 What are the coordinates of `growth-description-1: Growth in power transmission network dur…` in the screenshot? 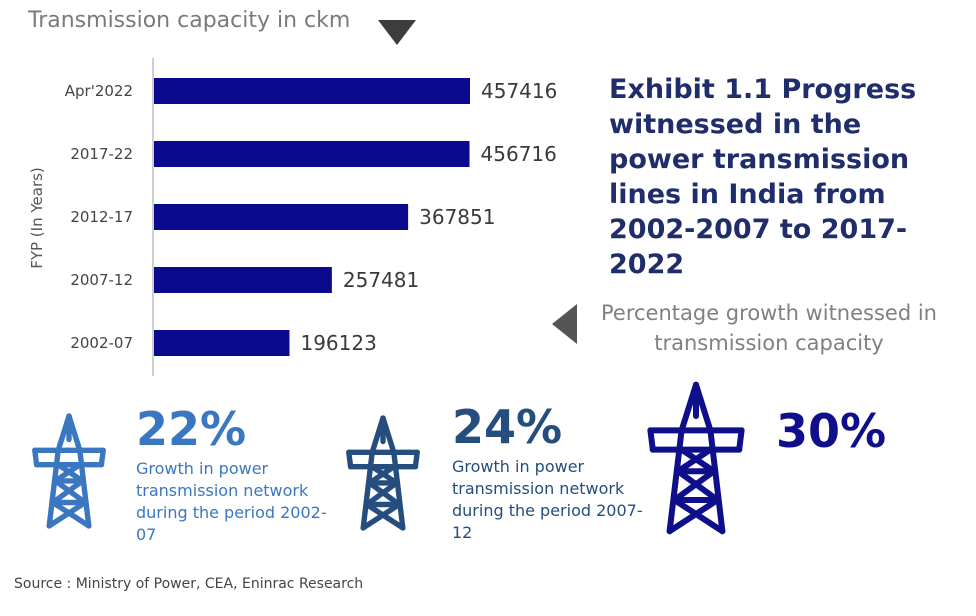 It's located at (231, 501).